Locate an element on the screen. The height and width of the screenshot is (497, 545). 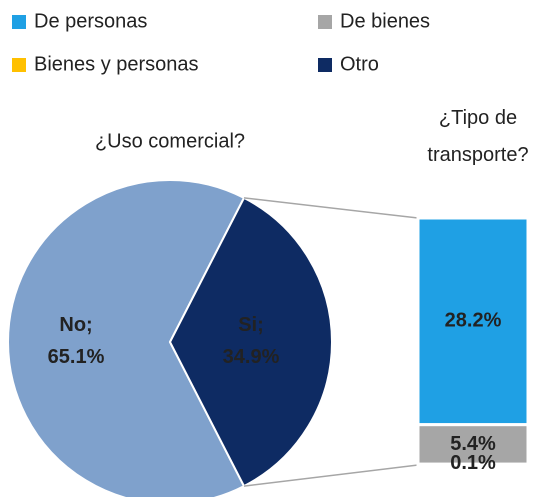
data-label: 0.1% is located at coordinates (473, 463).